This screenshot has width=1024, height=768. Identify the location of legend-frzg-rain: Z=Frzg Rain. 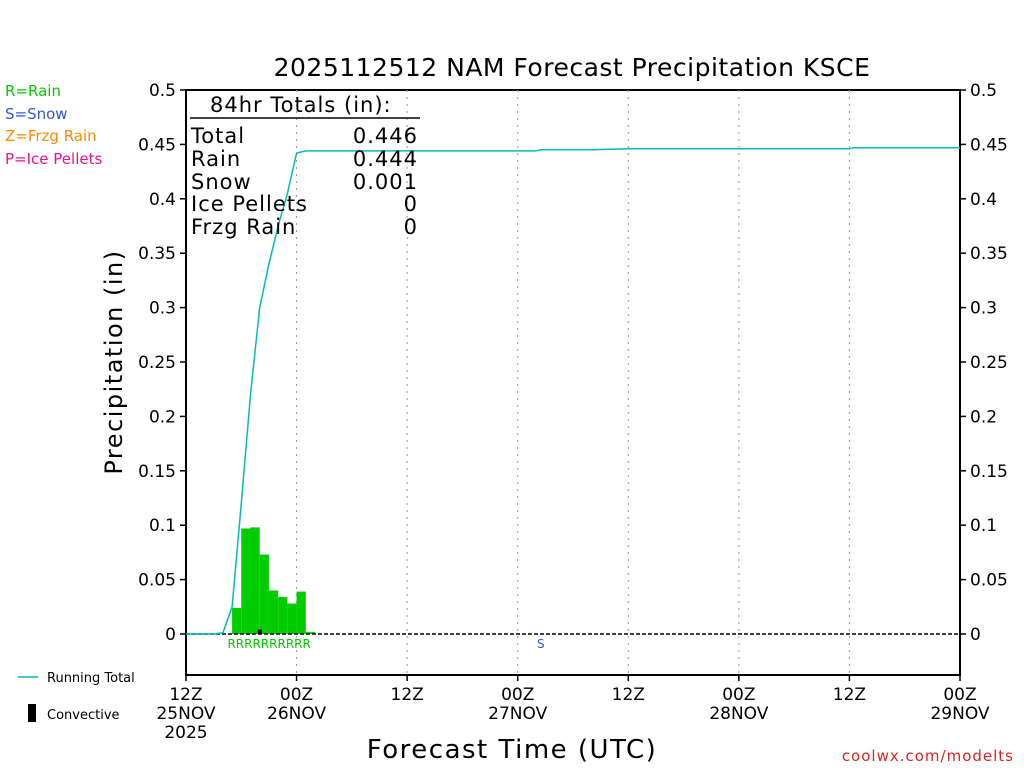
(51, 136).